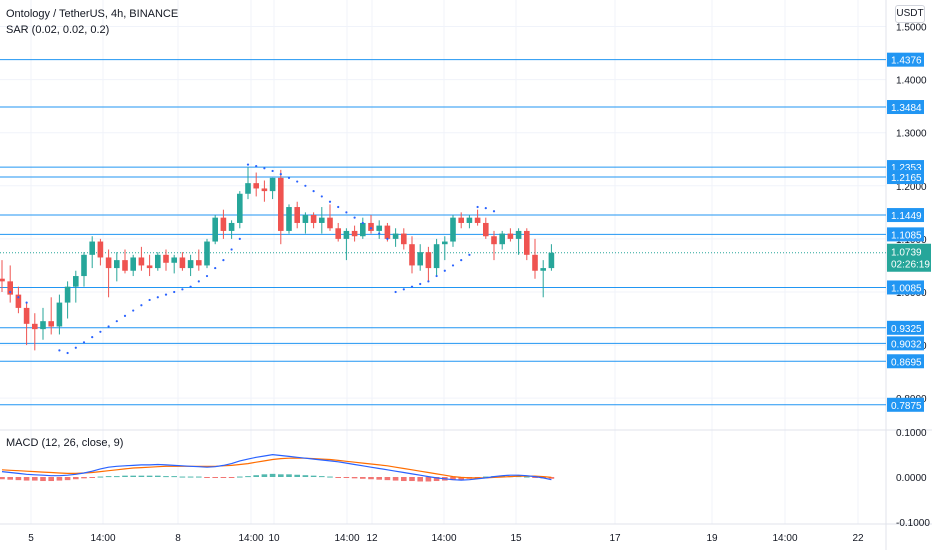  I want to click on macd-pane, so click(277, 467).